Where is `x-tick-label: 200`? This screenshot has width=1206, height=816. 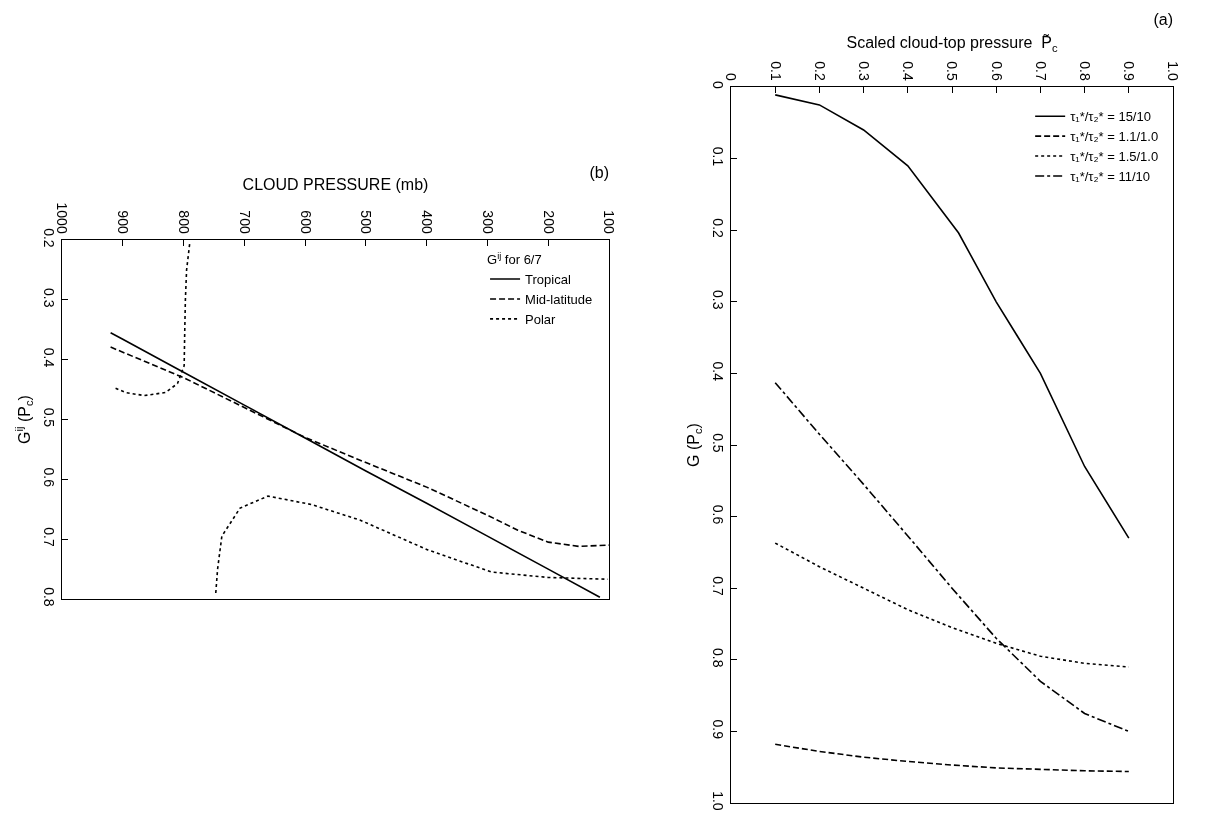
x-tick-label: 200 is located at coordinates (548, 222).